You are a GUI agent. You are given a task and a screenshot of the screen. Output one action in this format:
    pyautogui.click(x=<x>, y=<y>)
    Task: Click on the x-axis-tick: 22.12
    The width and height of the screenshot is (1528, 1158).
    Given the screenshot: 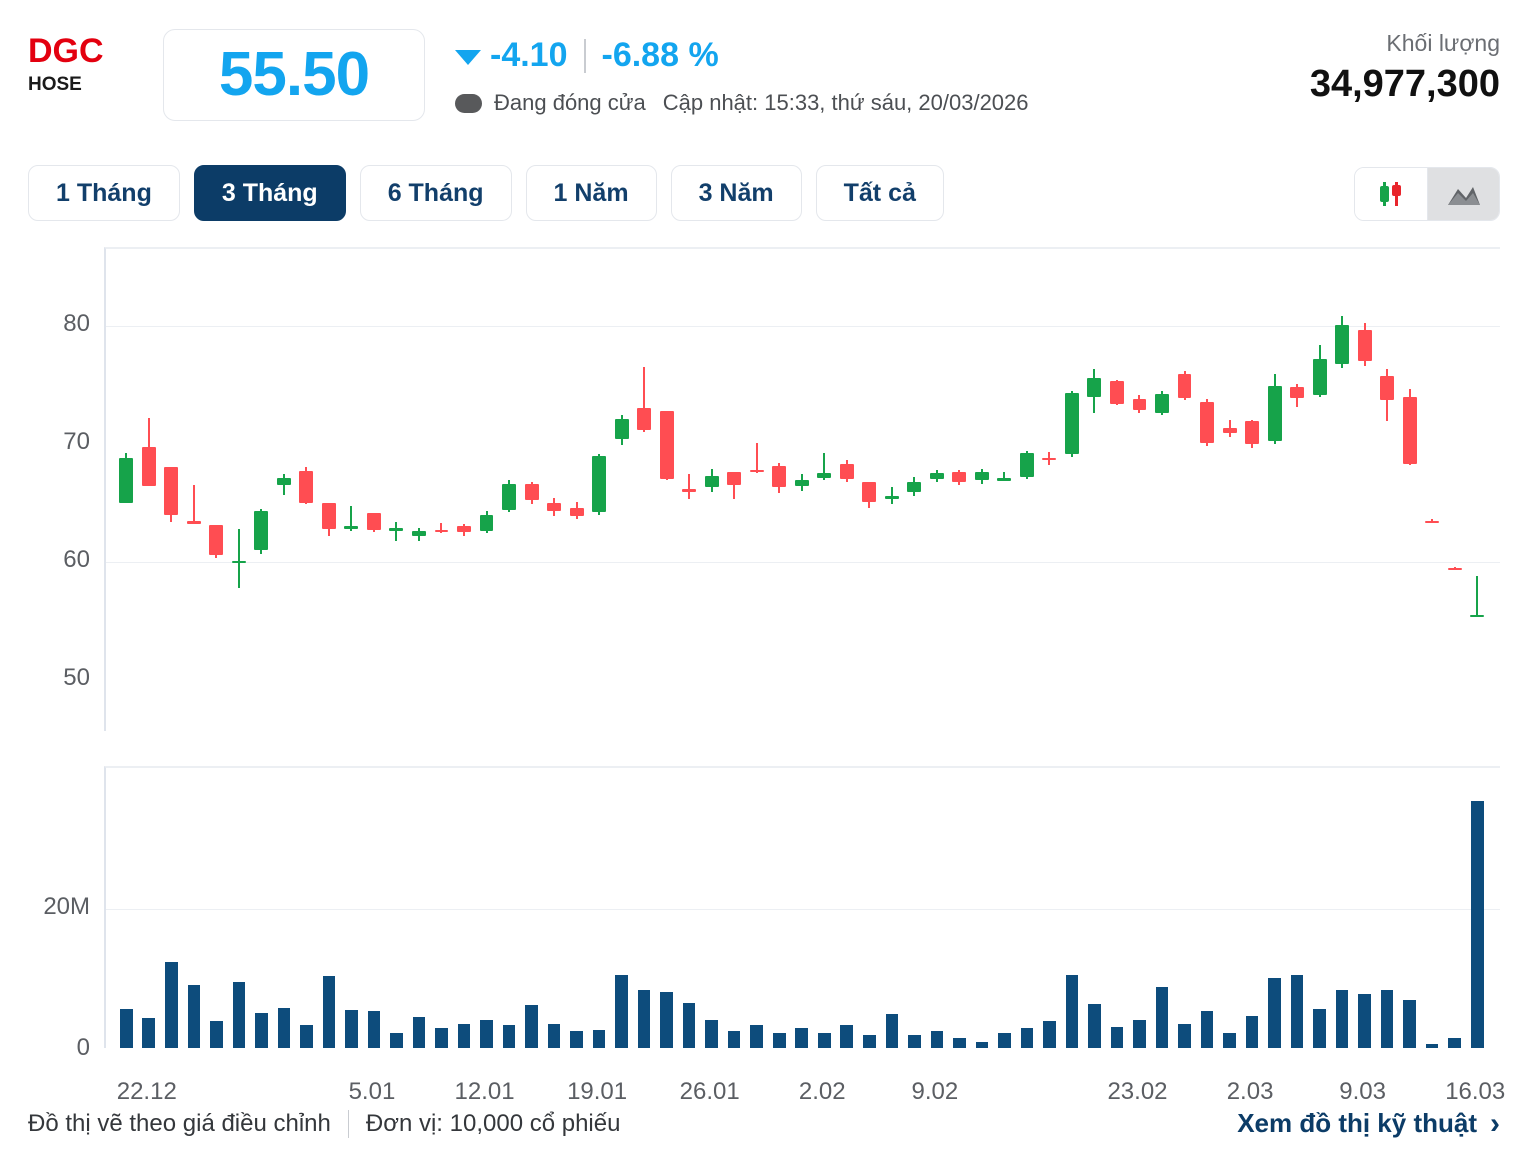 What is the action you would take?
    pyautogui.click(x=146, y=1091)
    